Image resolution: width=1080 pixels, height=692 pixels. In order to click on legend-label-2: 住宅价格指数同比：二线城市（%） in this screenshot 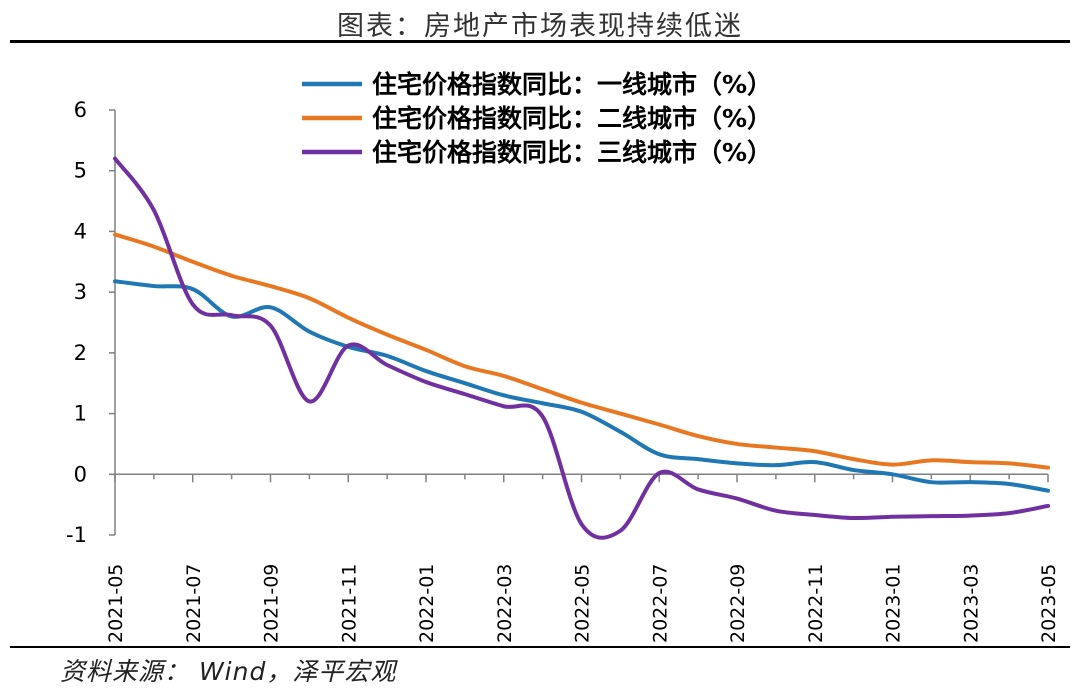, I will do `click(572, 118)`.